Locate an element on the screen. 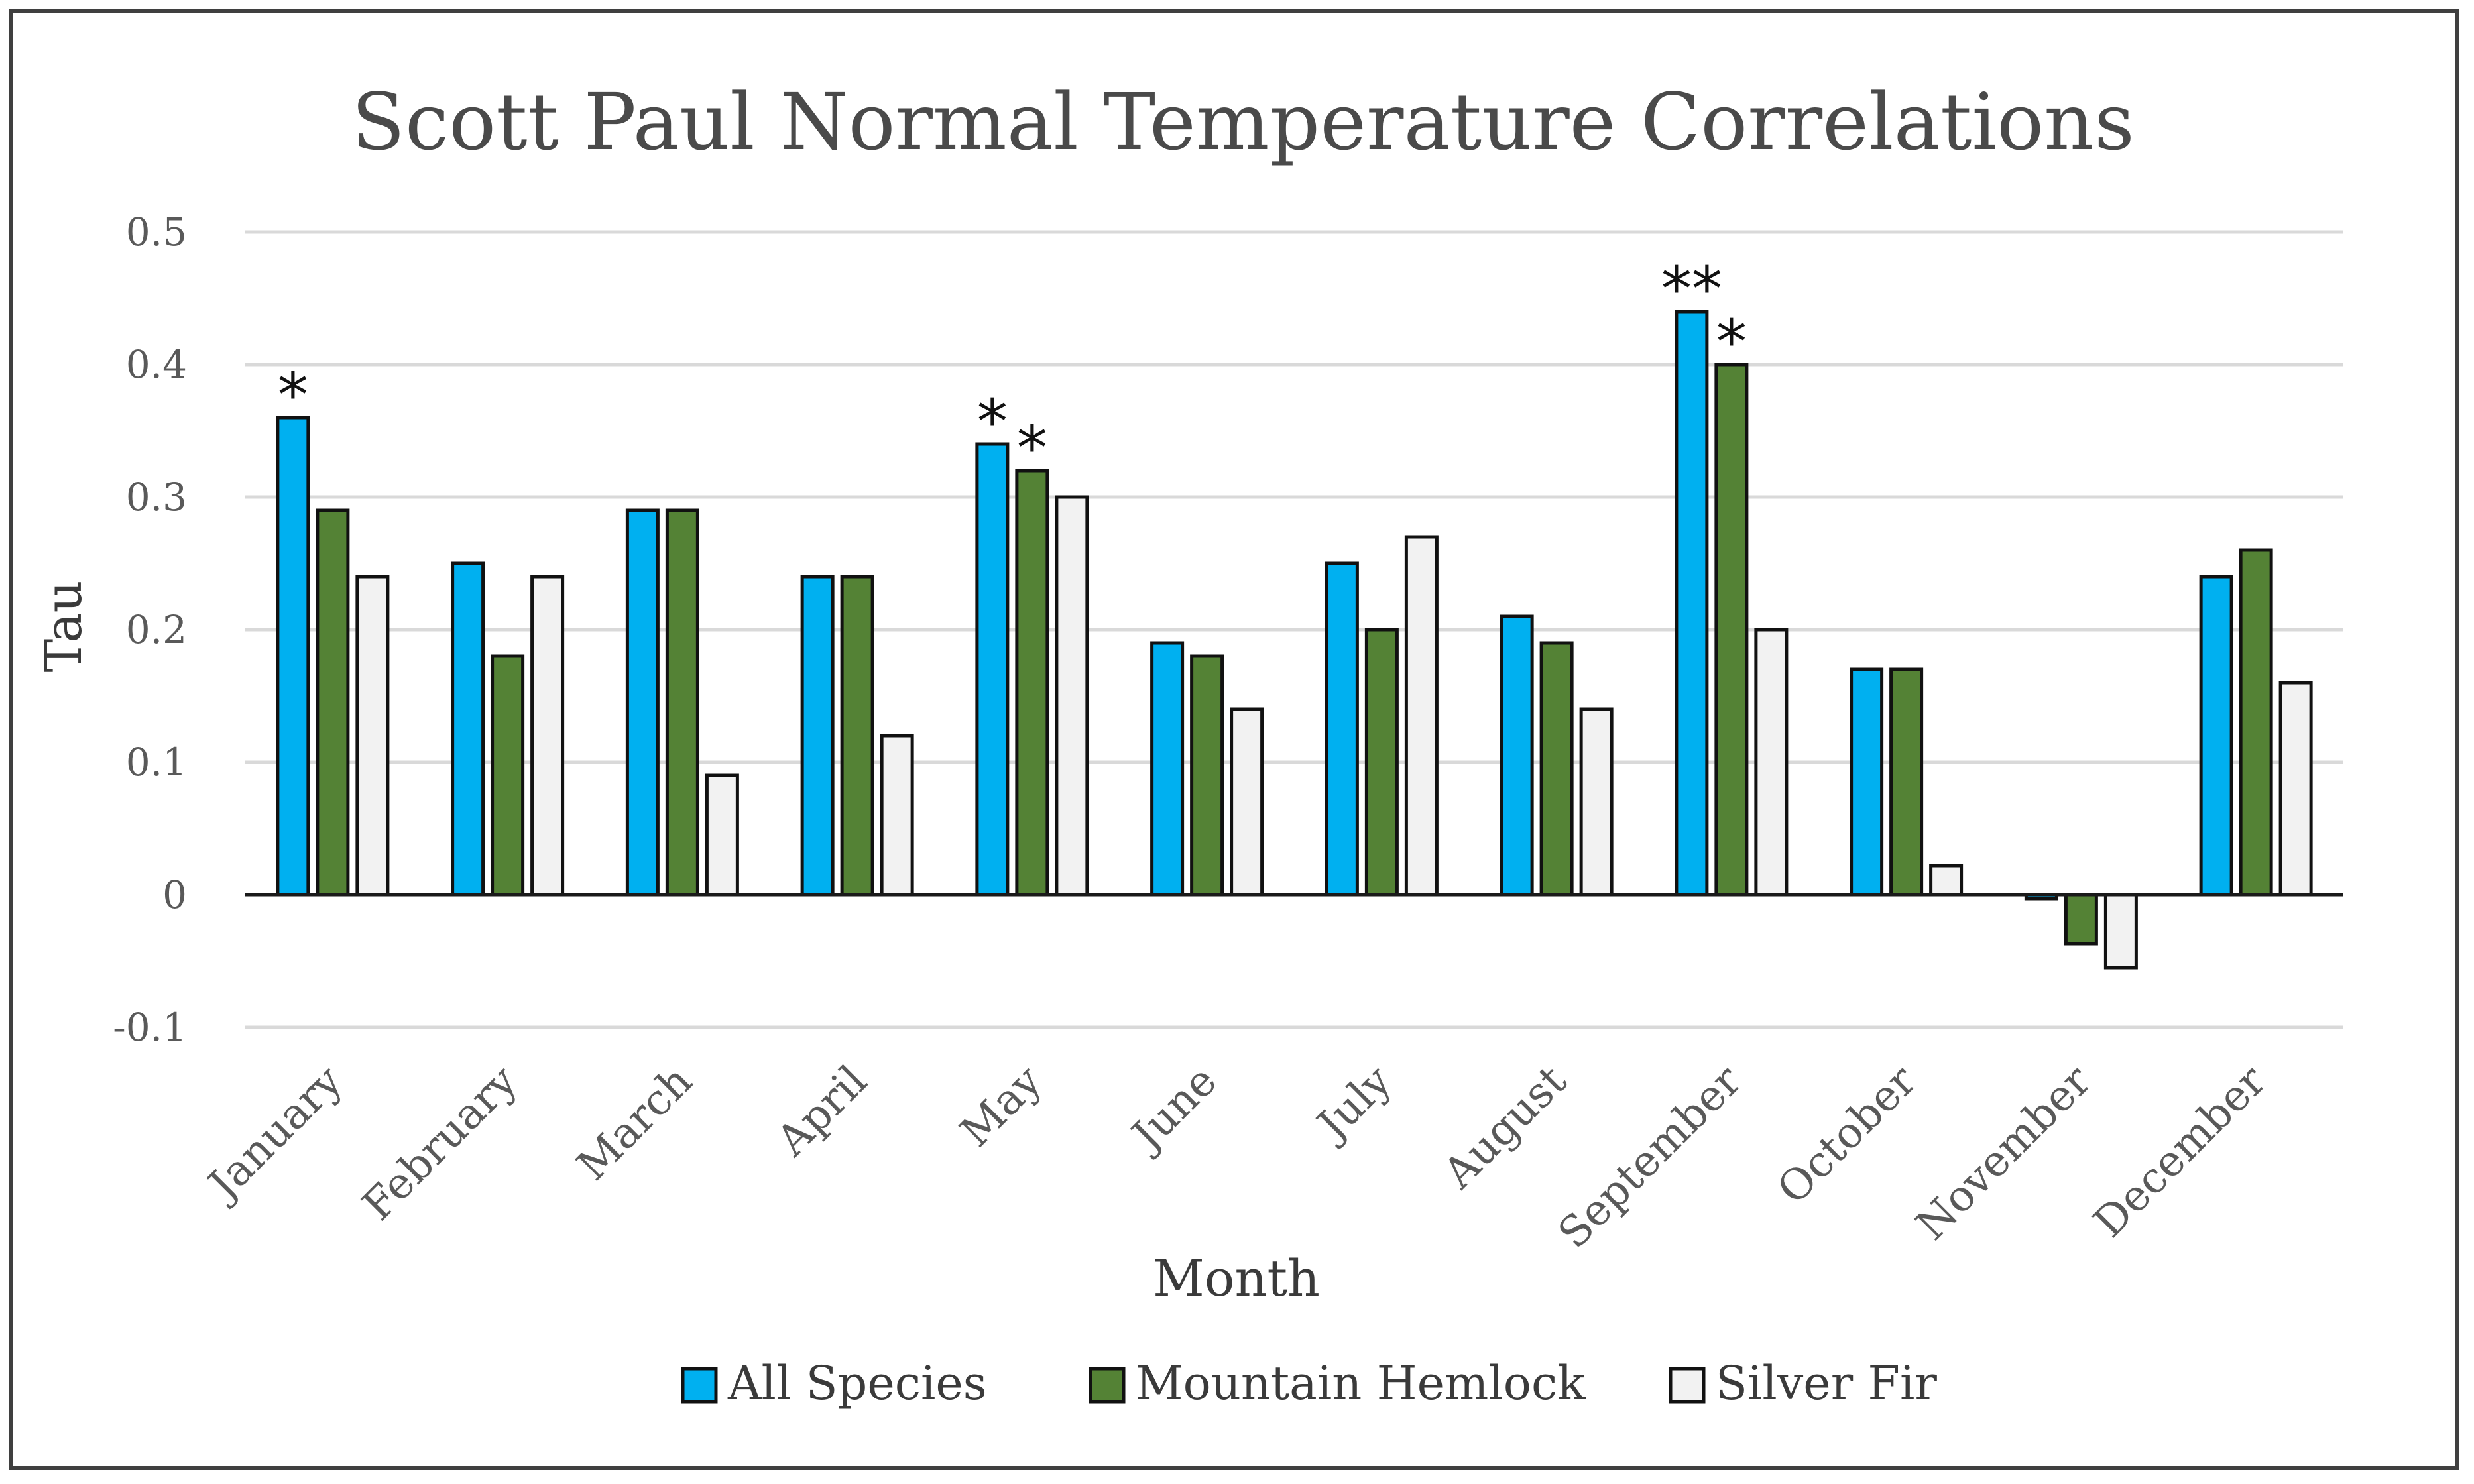  legend: All Species Mountain Hemlock Silver Fir is located at coordinates (1309, 1383).